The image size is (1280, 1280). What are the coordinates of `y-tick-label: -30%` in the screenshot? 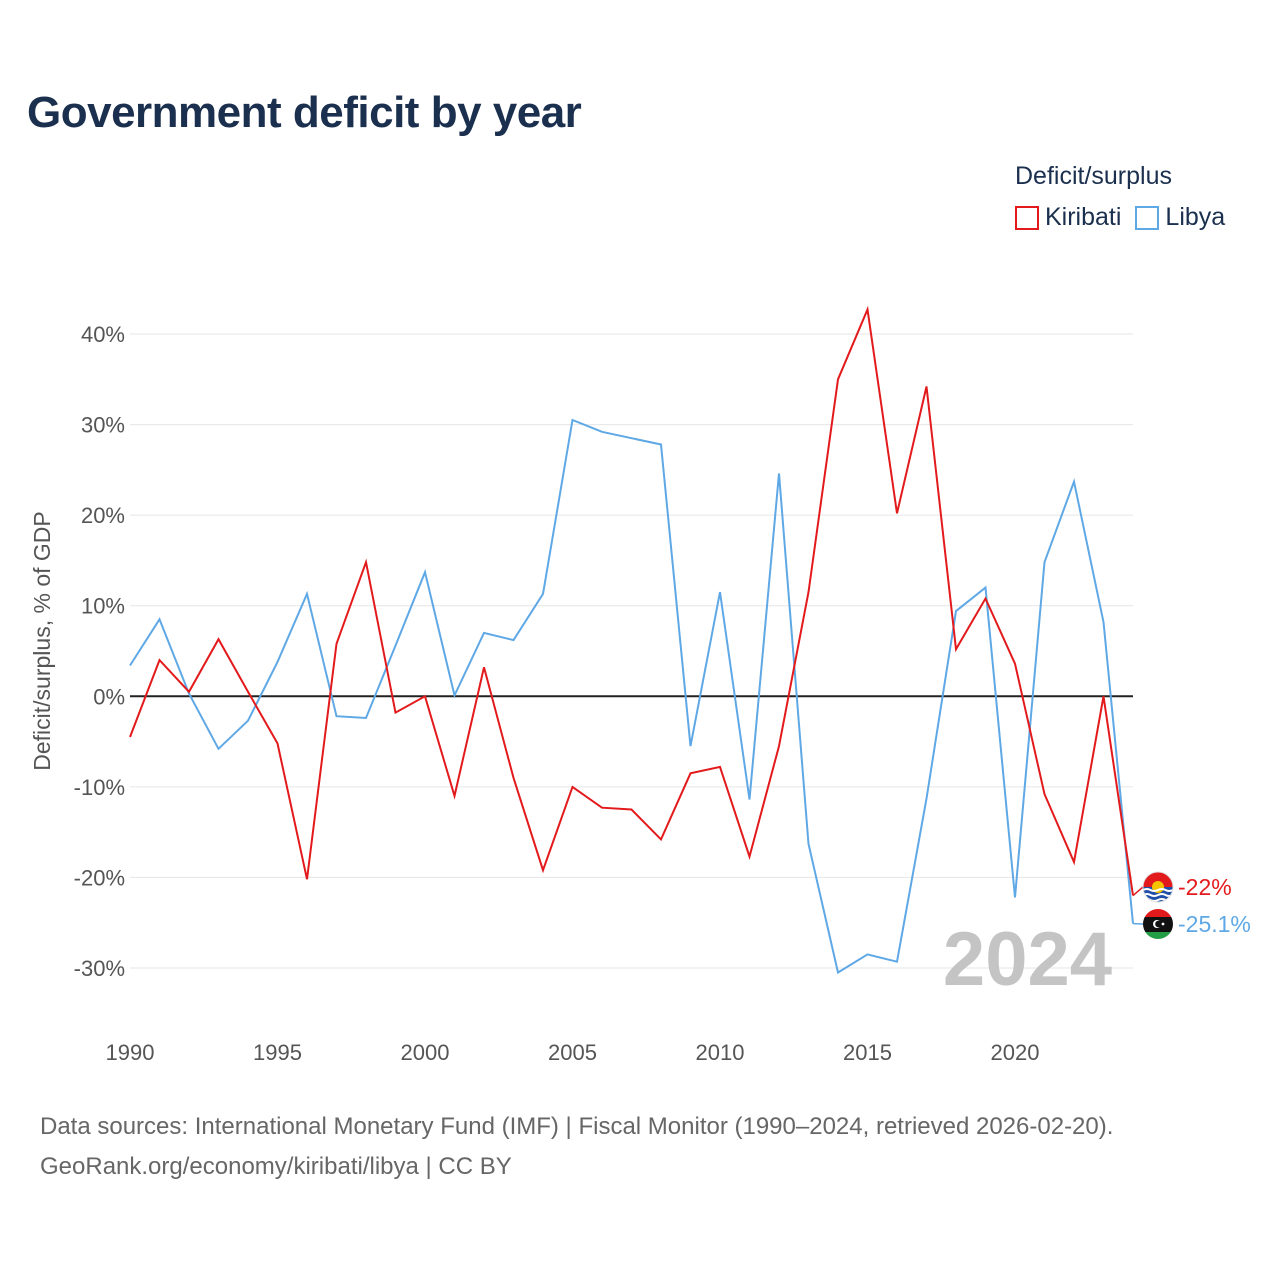 It's located at (99, 968).